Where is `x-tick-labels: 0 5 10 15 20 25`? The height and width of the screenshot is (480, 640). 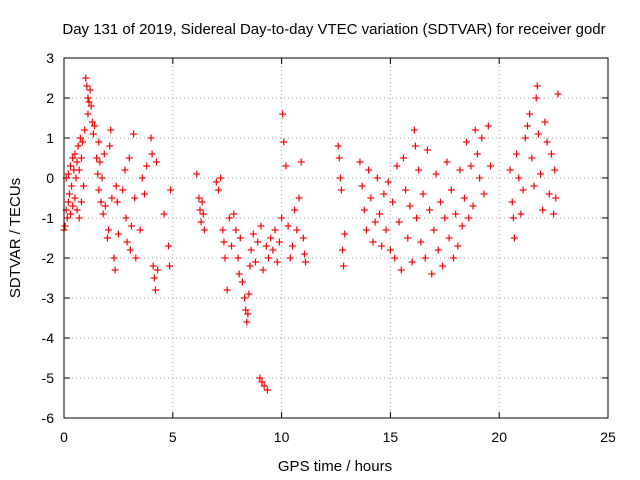 x-tick-labels: 0 5 10 15 20 25 is located at coordinates (338, 437).